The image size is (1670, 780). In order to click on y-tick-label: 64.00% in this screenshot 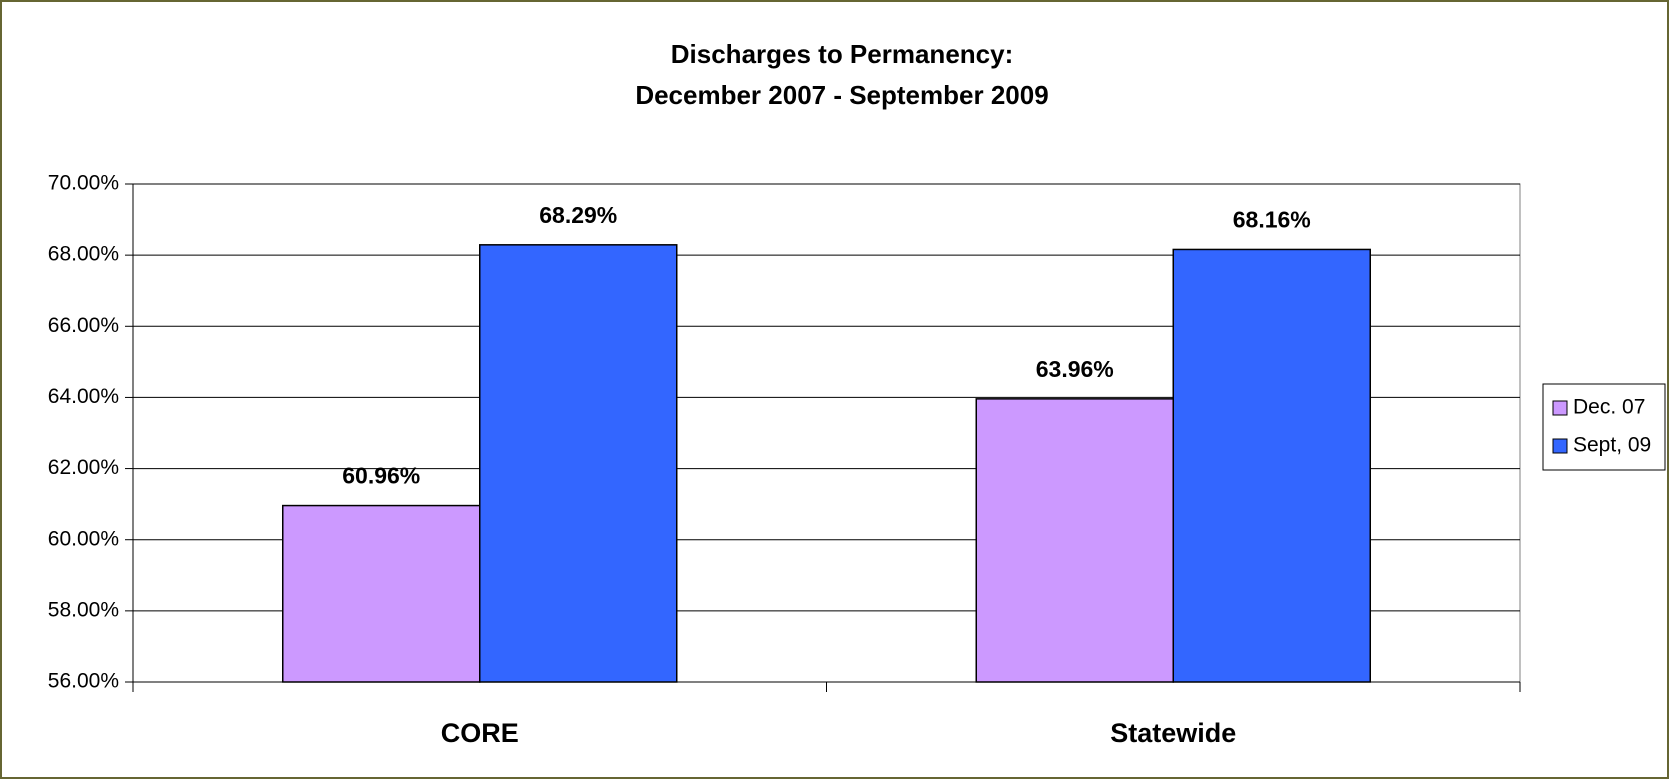, I will do `click(83, 396)`.